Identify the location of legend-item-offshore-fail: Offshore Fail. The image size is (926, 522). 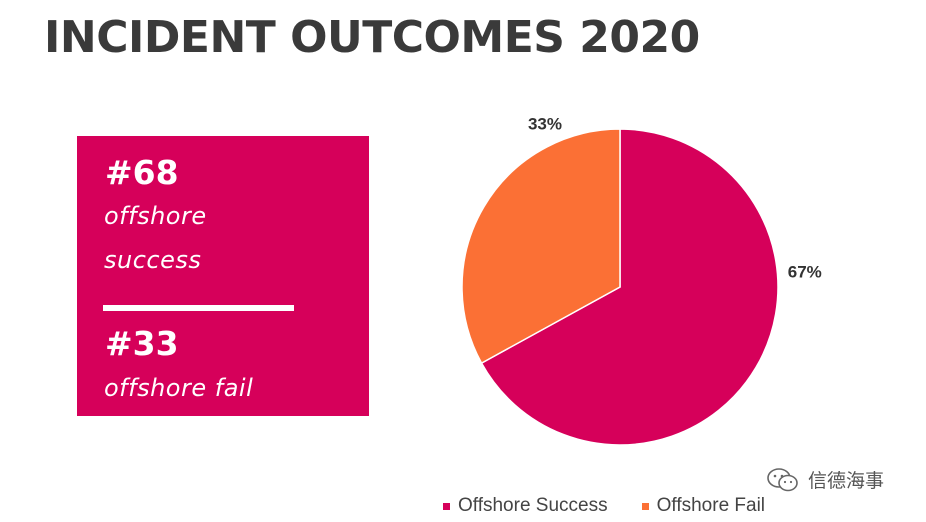
(703, 506).